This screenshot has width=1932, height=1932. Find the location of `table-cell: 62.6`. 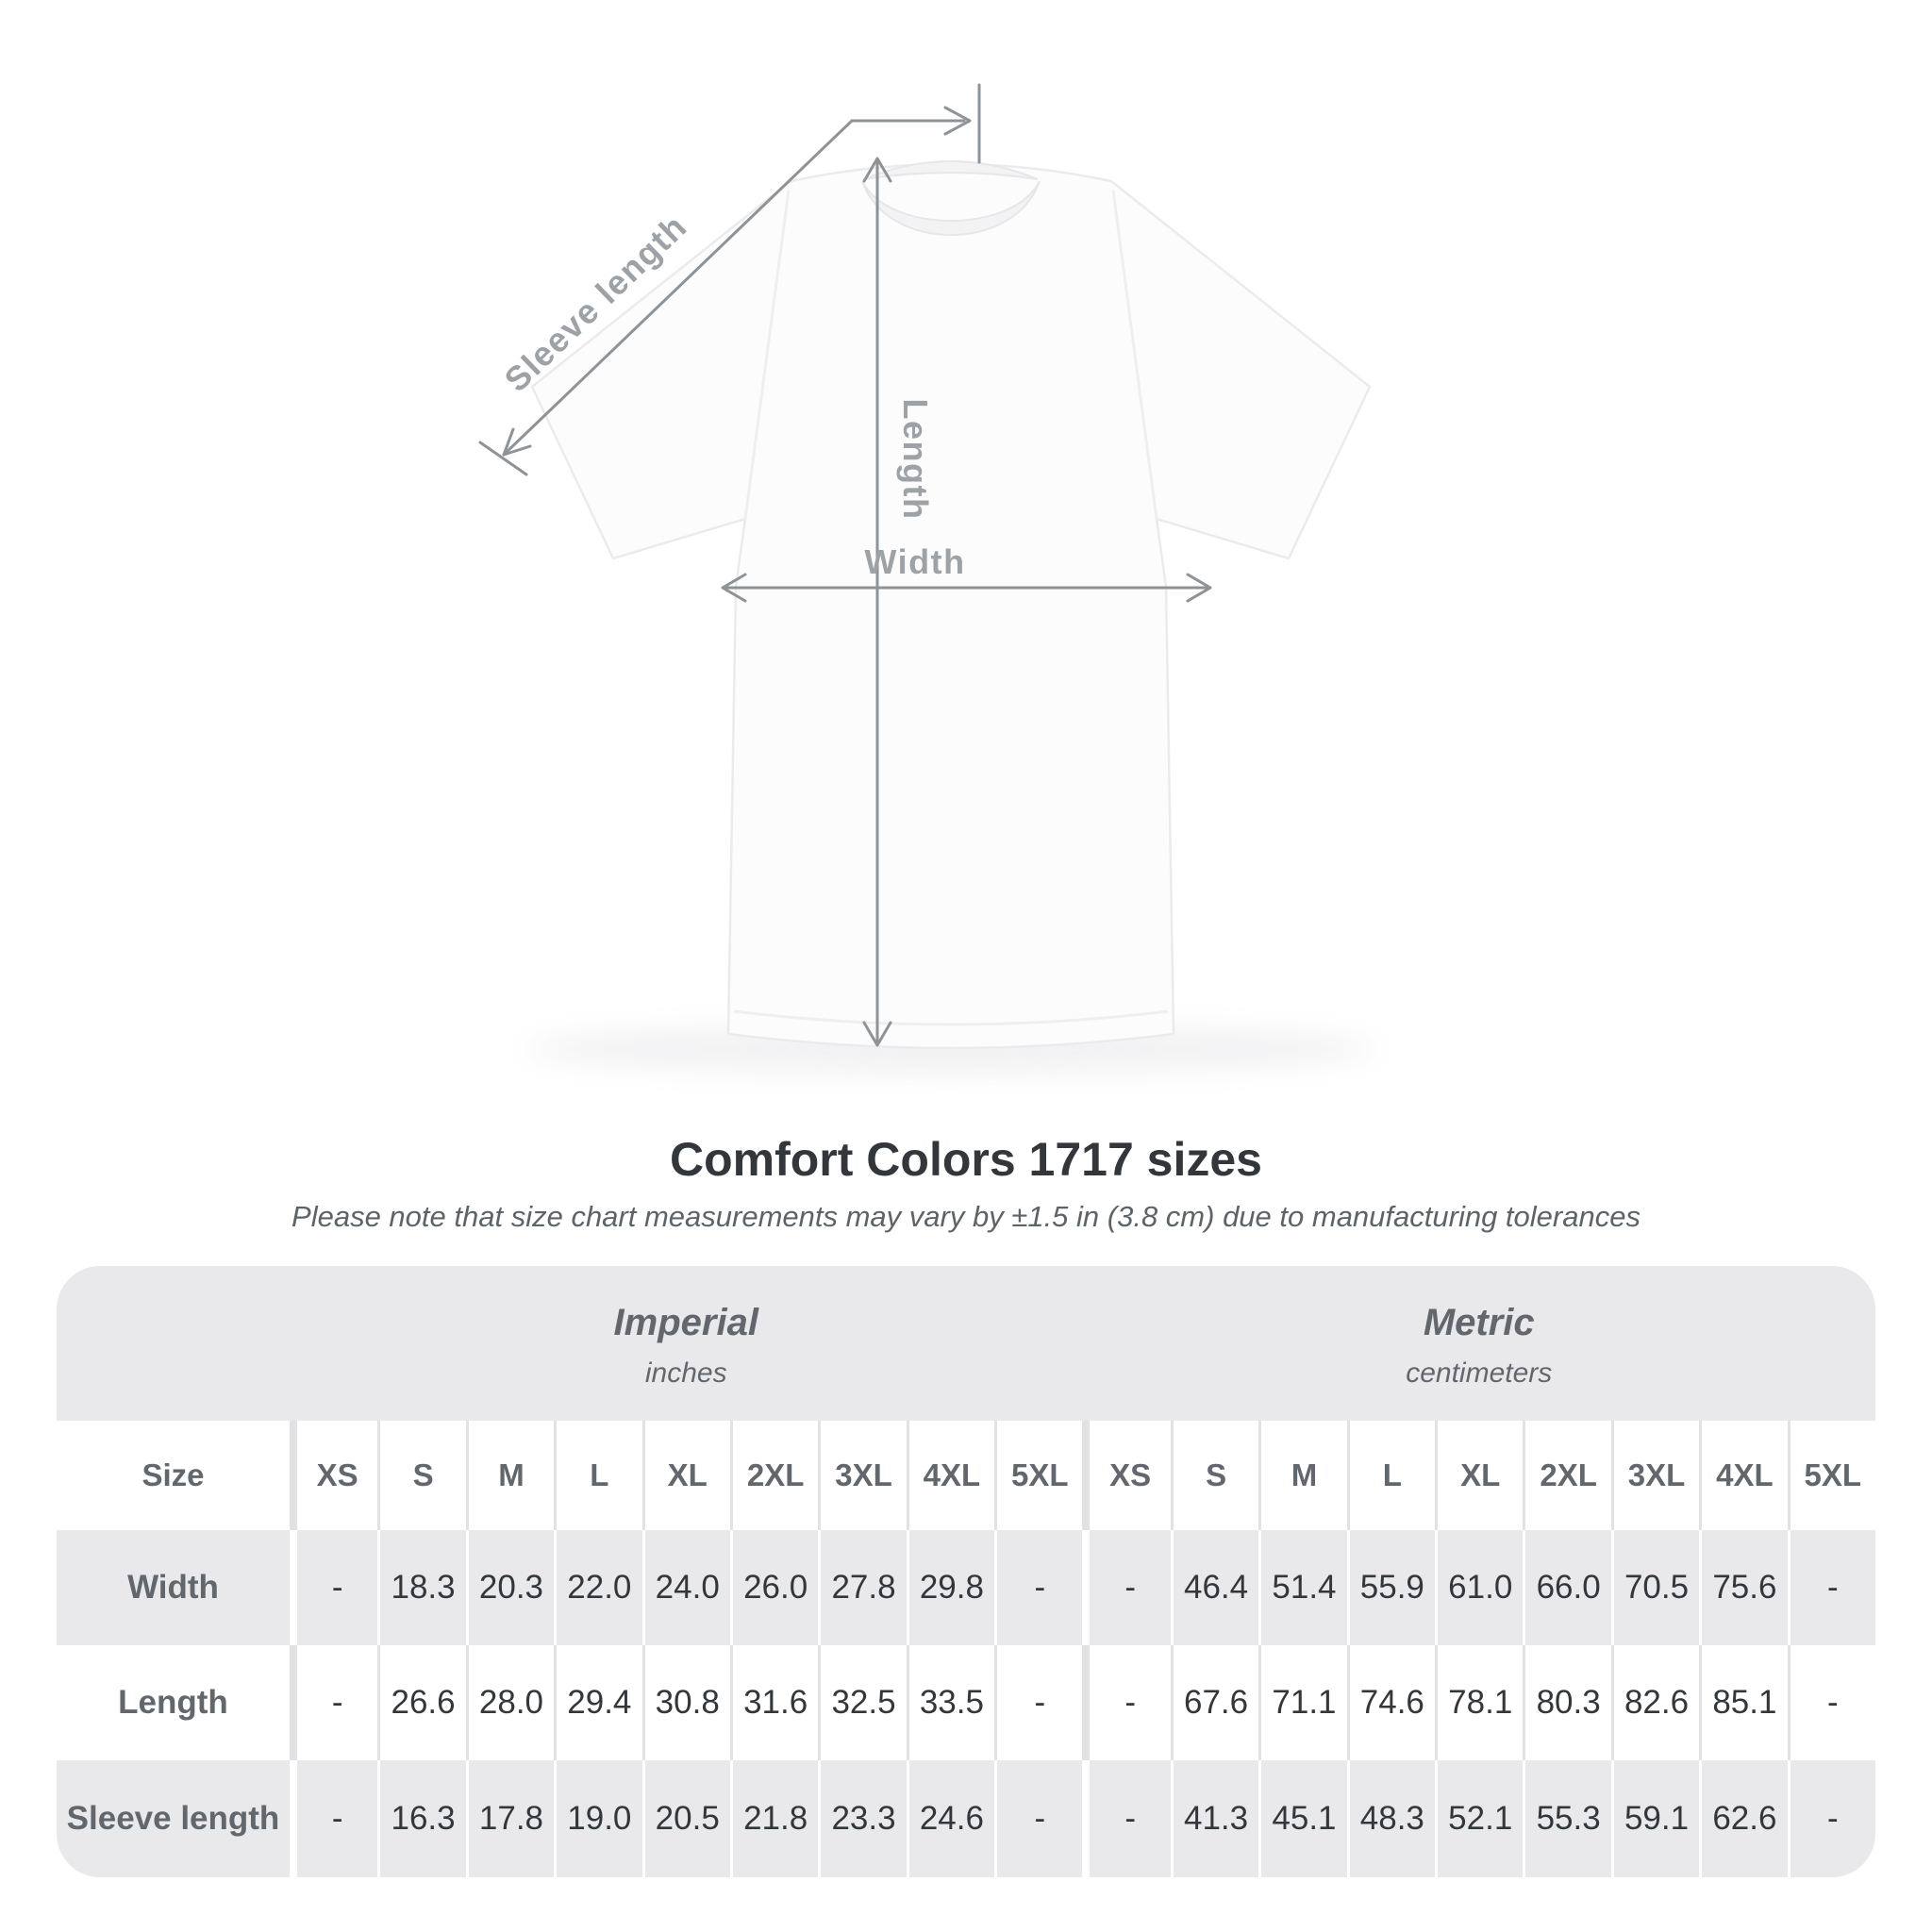

table-cell: 62.6 is located at coordinates (1743, 1819).